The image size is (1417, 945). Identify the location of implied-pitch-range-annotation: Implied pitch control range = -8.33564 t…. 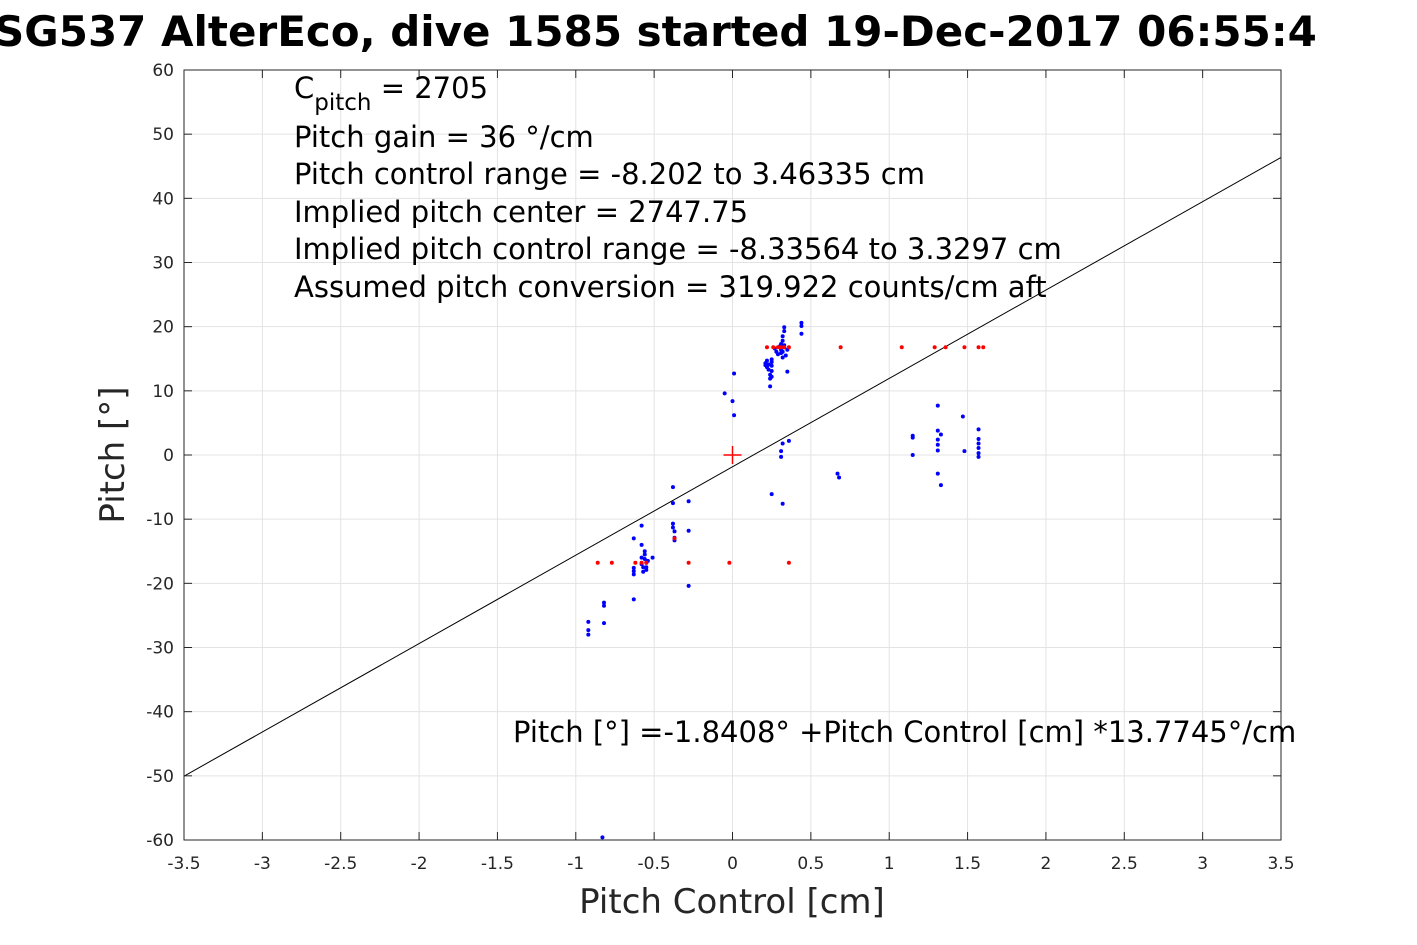
(678, 249).